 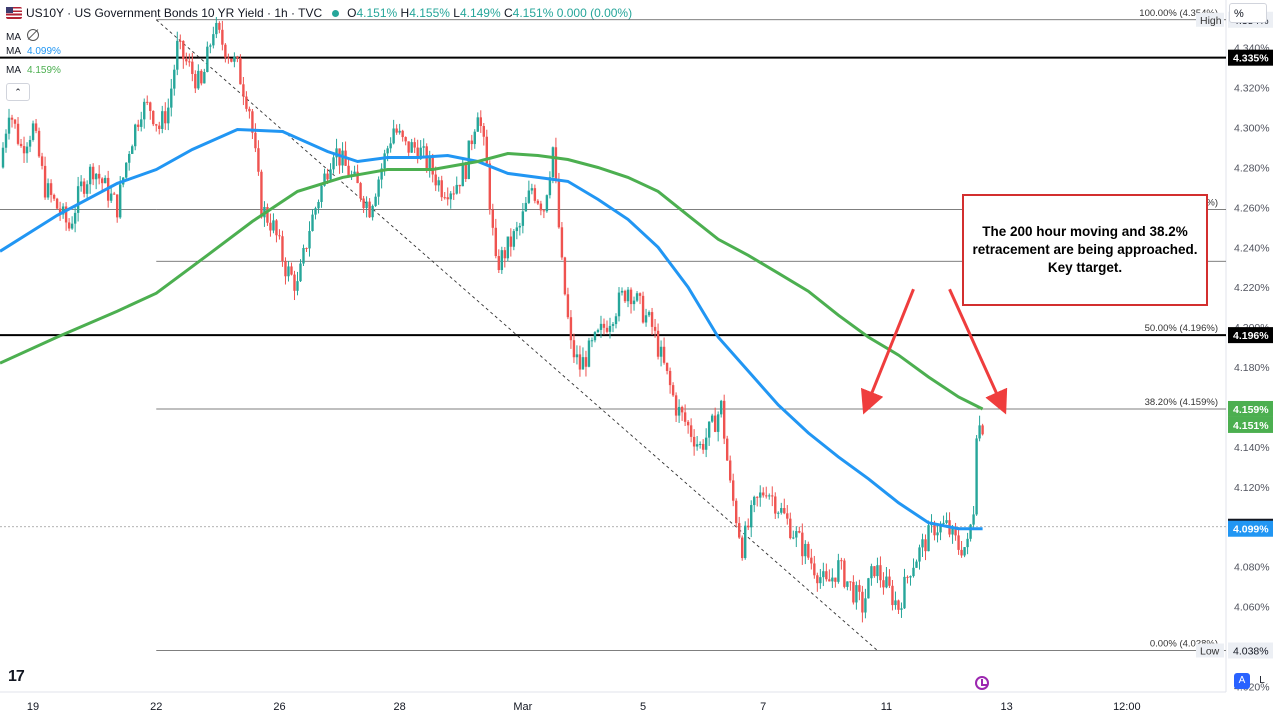 What do you see at coordinates (156, 707) in the screenshot?
I see `x-tick-label: 22` at bounding box center [156, 707].